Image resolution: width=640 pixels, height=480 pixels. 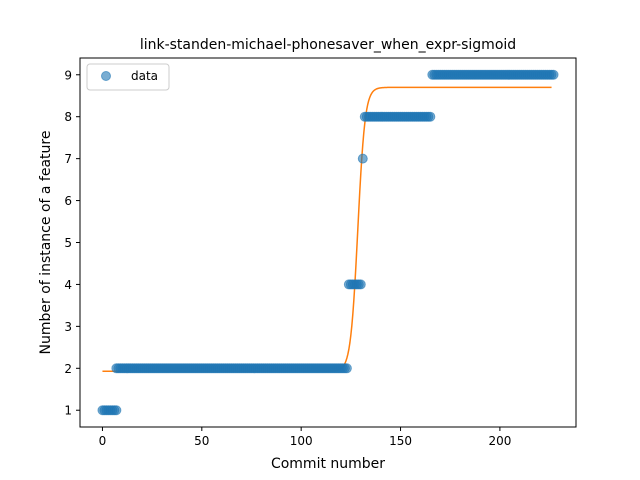 I want to click on x-tick-label: 150, so click(x=400, y=441).